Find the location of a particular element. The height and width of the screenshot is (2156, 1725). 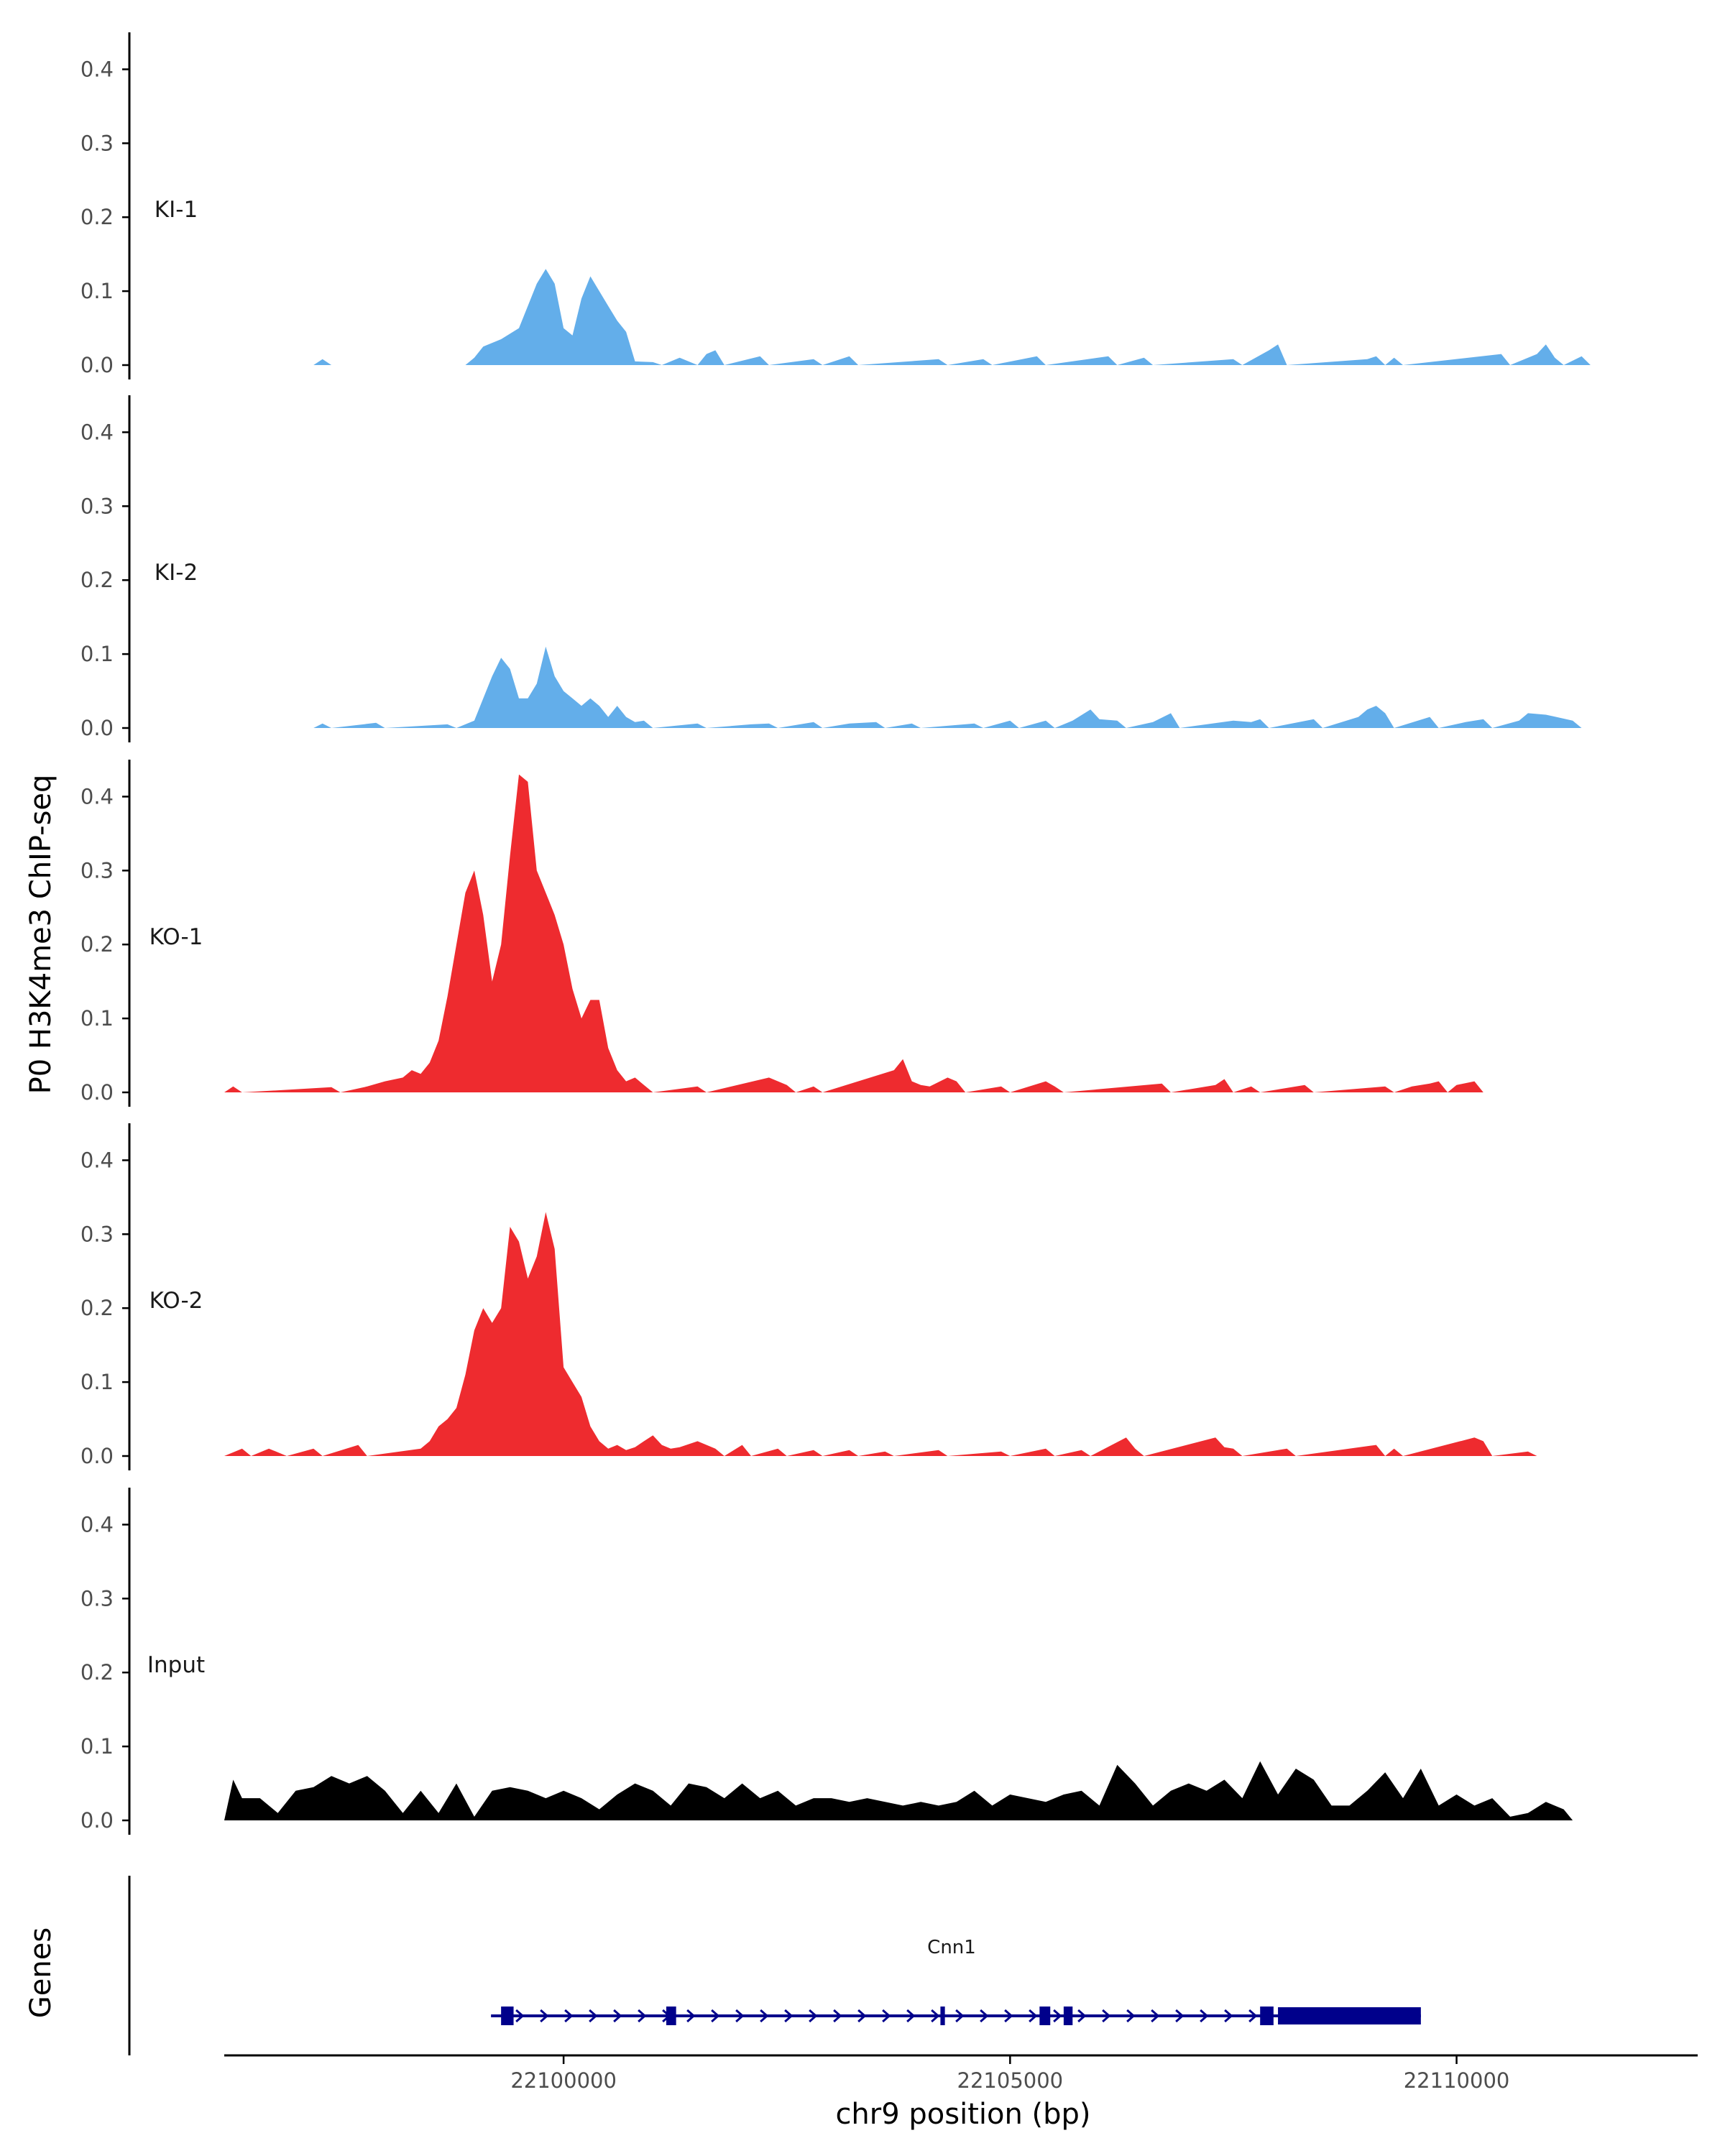

x-tick-label: 22100000 is located at coordinates (563, 2080).